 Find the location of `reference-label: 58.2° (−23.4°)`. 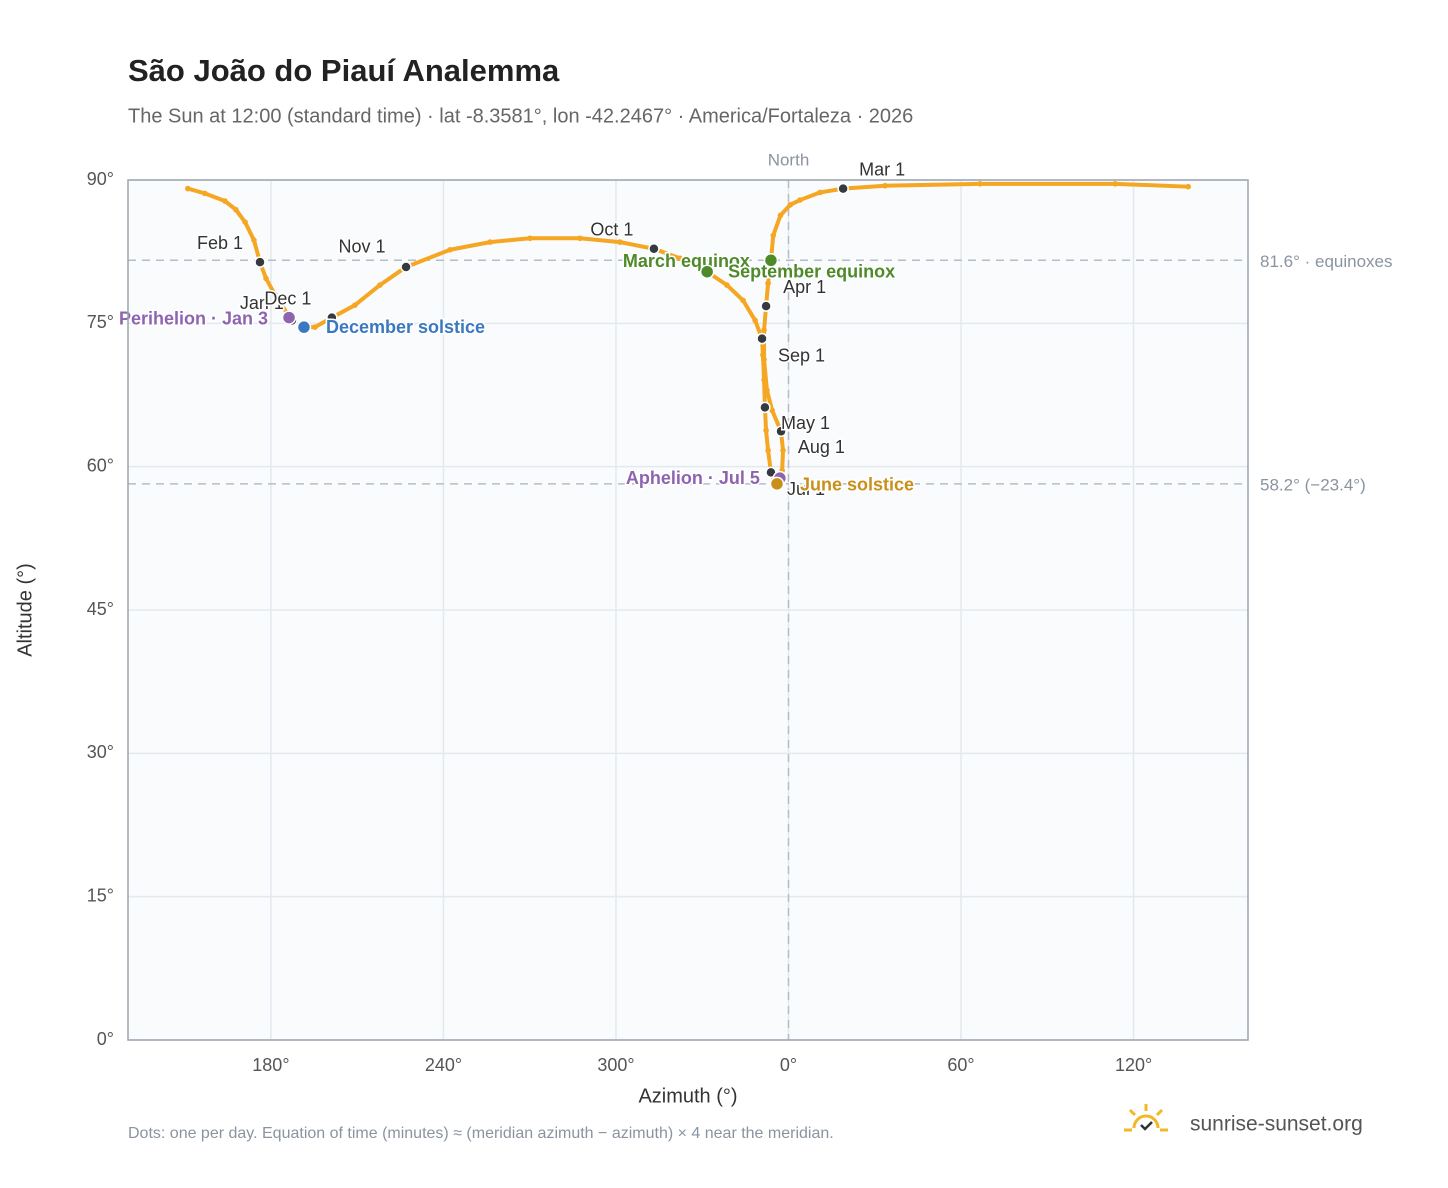

reference-label: 58.2° (−23.4°) is located at coordinates (1313, 484).